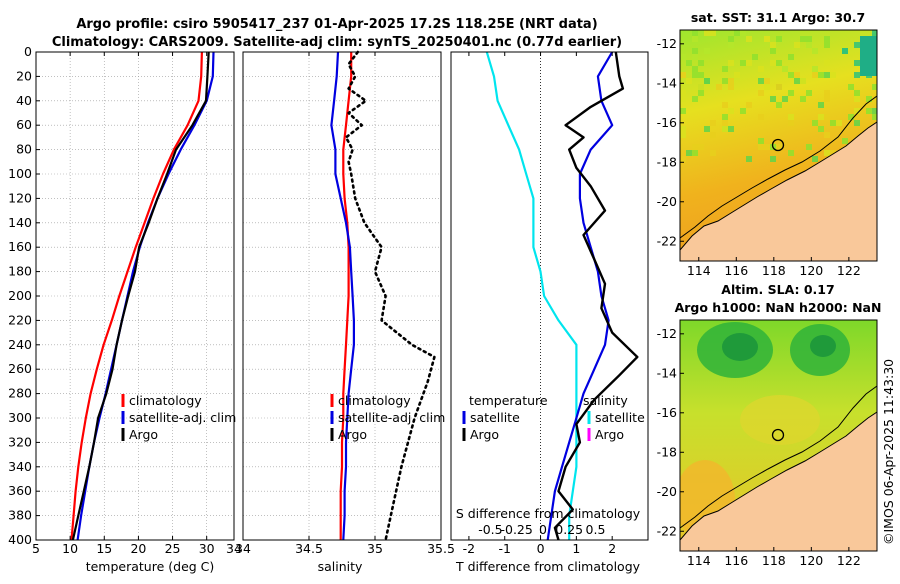  Describe the element at coordinates (20, 393) in the screenshot. I see `y-tick-label: 280` at that location.